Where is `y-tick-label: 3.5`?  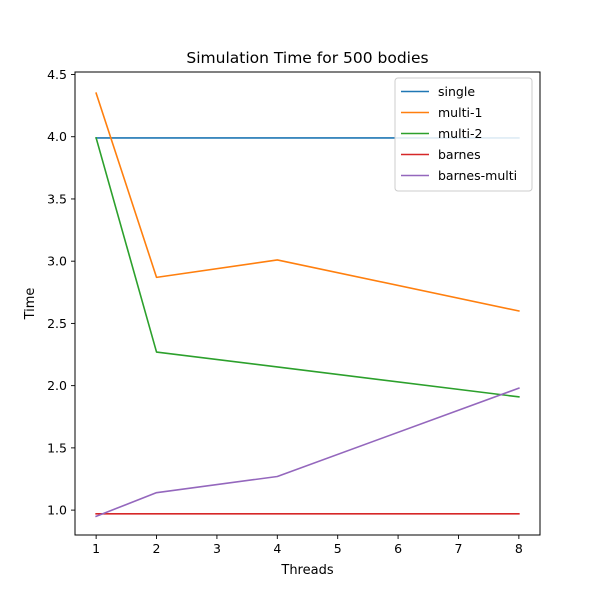 y-tick-label: 3.5 is located at coordinates (57, 198).